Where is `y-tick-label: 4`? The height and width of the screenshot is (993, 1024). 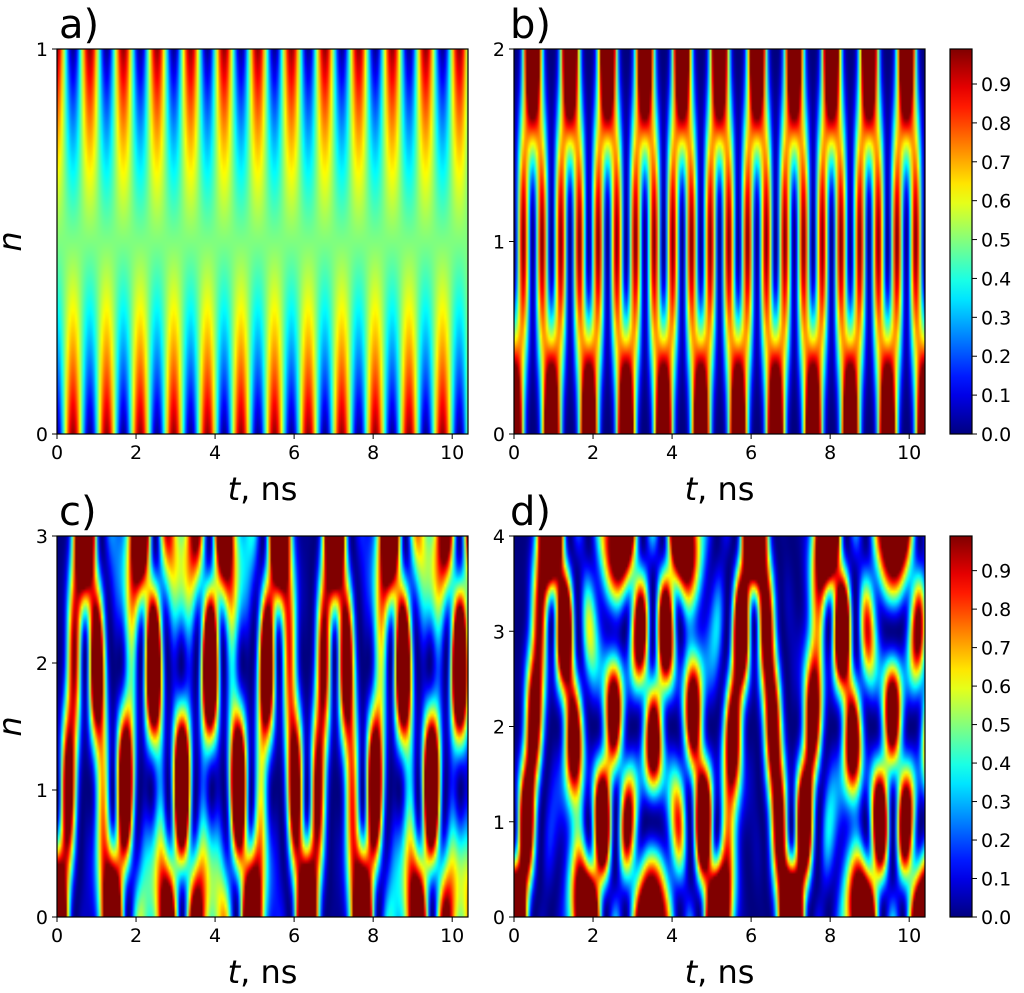
y-tick-label: 4 is located at coordinates (499, 537).